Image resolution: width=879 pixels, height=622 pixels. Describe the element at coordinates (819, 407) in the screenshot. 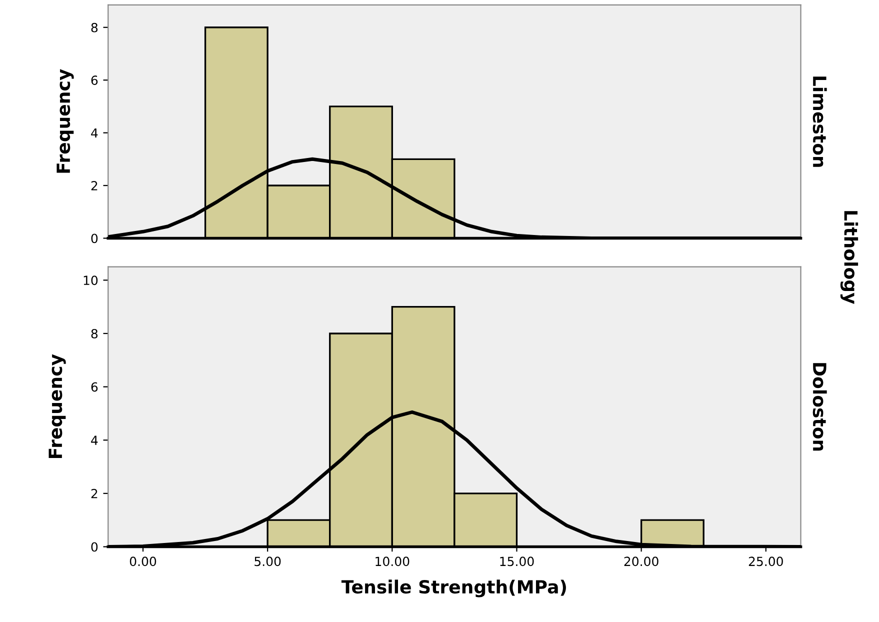

I see `text: Doloston` at that location.